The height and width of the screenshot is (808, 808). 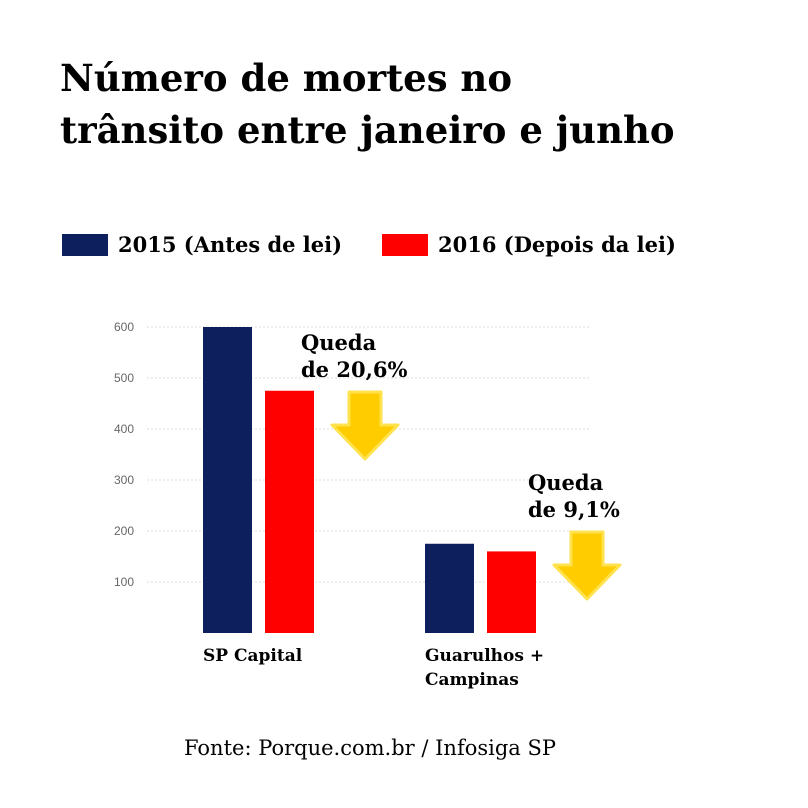 I want to click on x-tick-label: Guarulhos +, so click(x=484, y=656).